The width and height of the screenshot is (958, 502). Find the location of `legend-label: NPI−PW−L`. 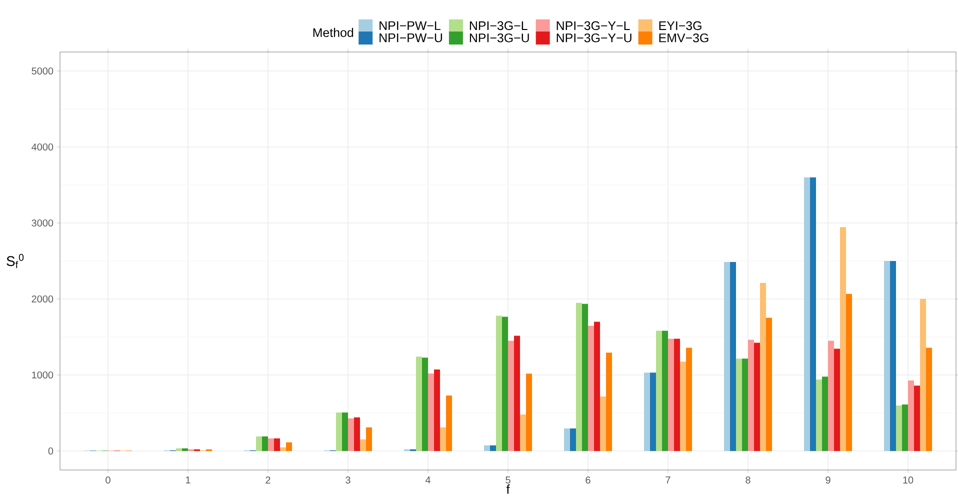

legend-label: NPI−PW−L is located at coordinates (410, 25).